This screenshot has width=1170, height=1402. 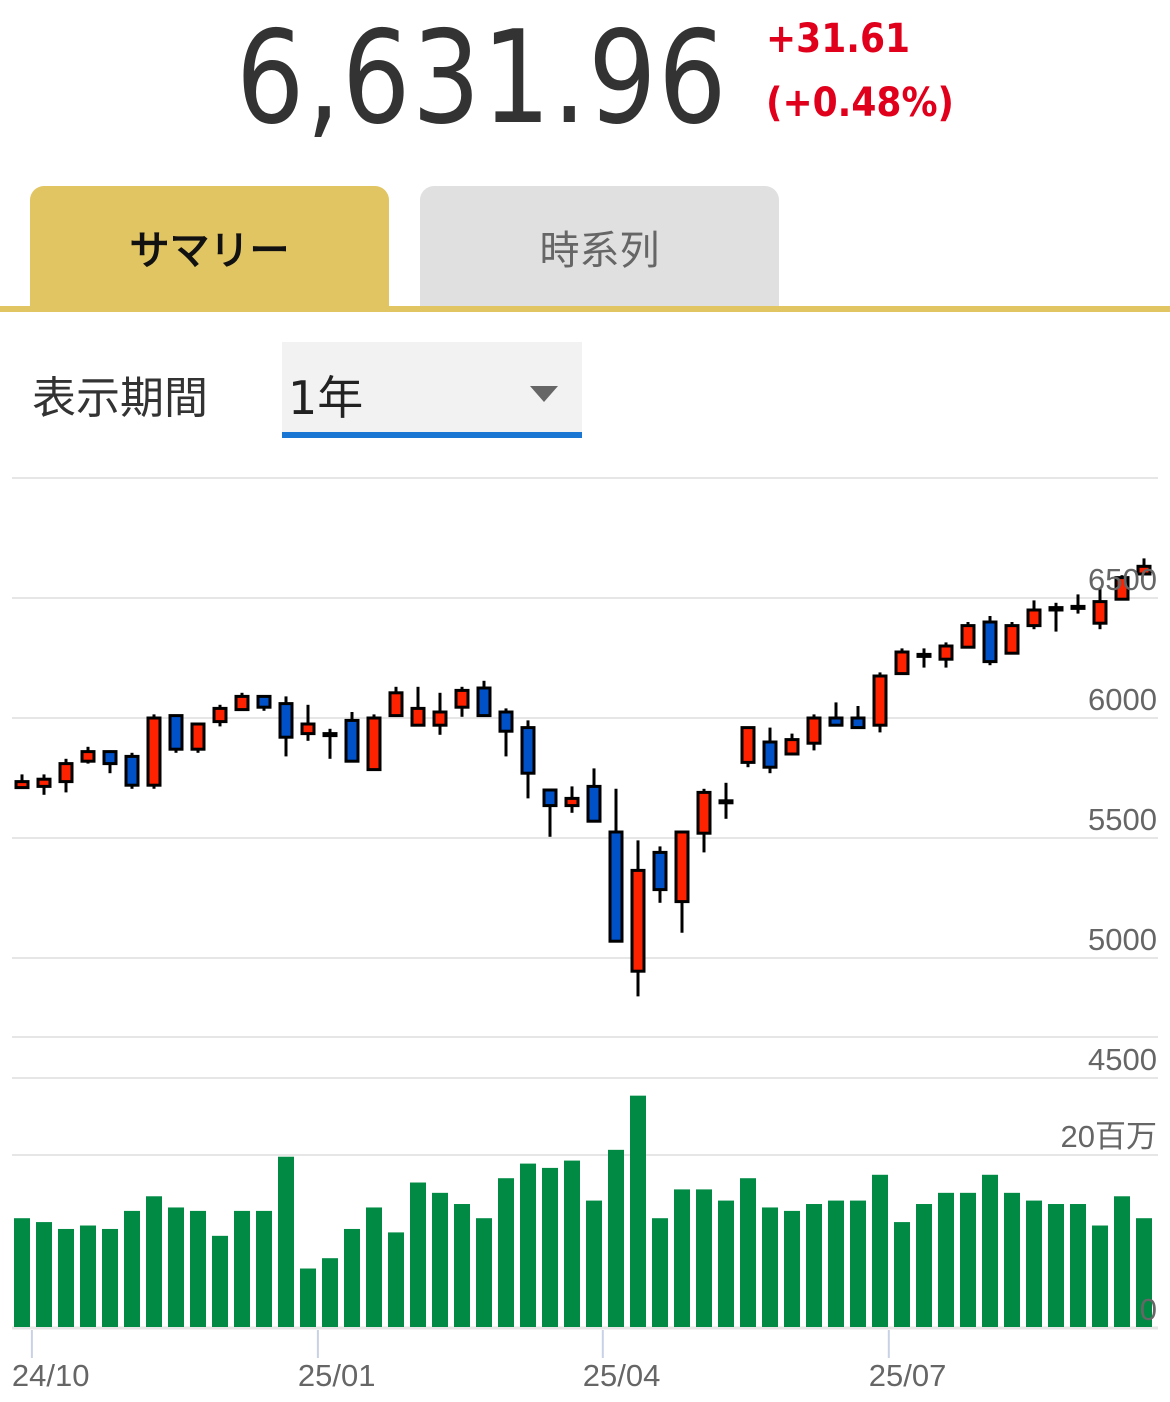 What do you see at coordinates (1109, 1136) in the screenshot?
I see `volume-tick-label: 20百万` at bounding box center [1109, 1136].